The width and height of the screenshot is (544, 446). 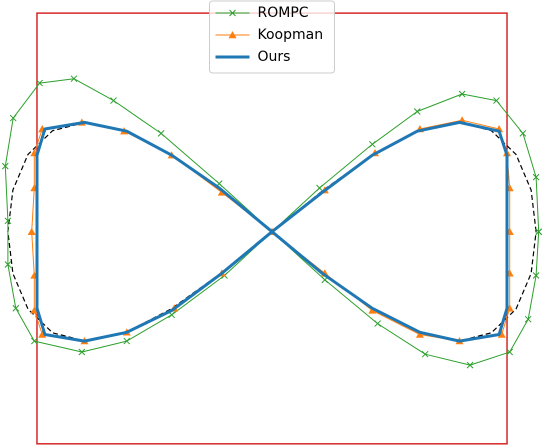 I want to click on legend-label: Ours, so click(x=274, y=57).